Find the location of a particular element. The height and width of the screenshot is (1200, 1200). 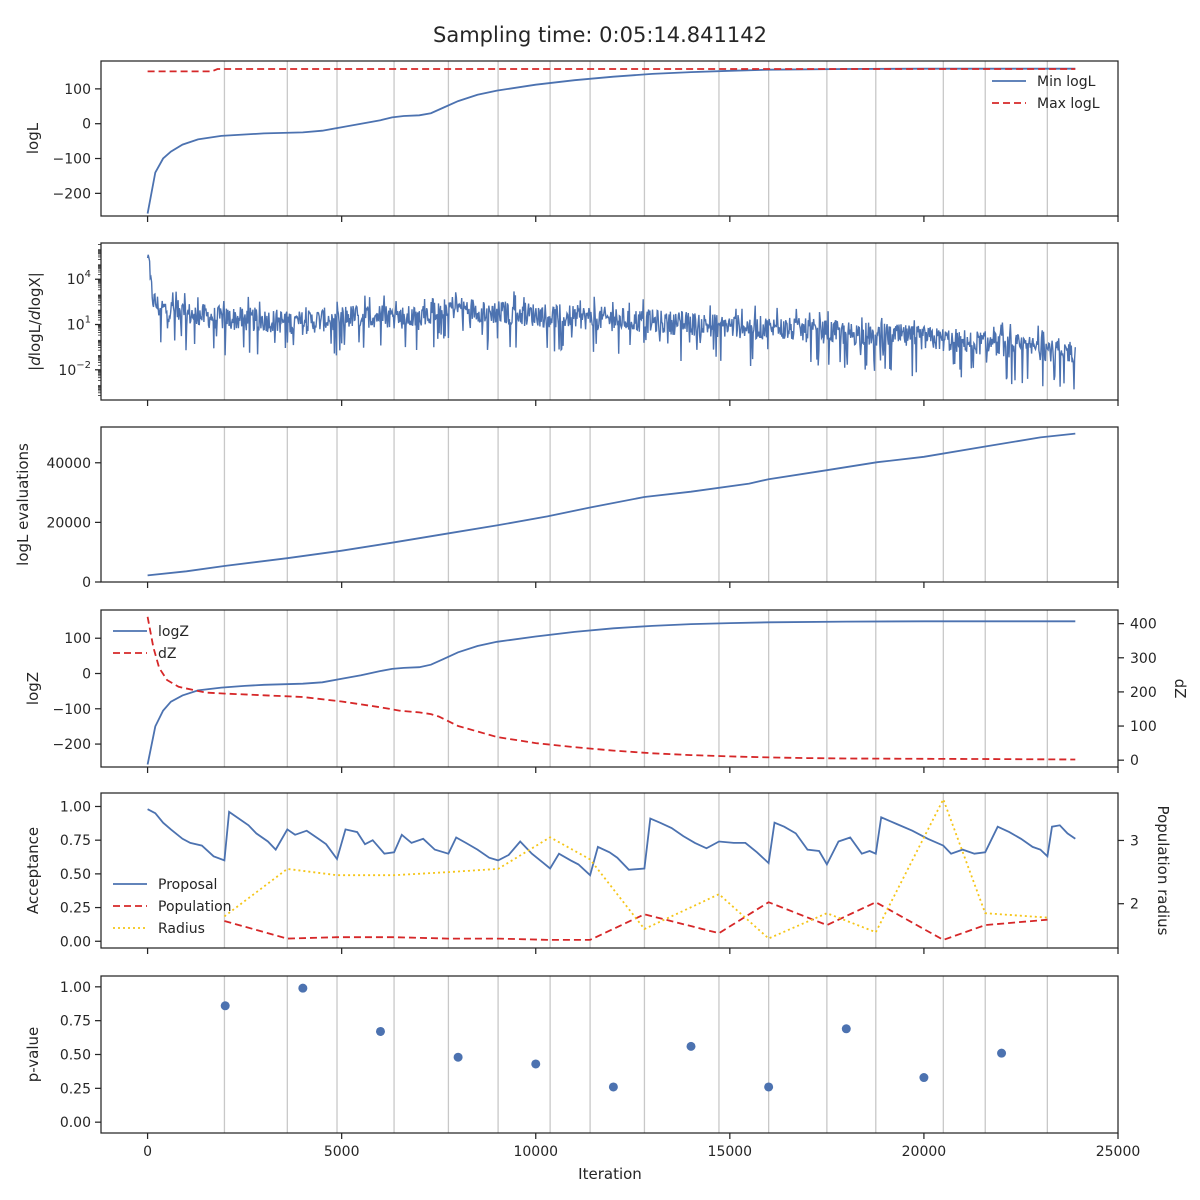

y-axis-label: logL is located at coordinates (33, 138).